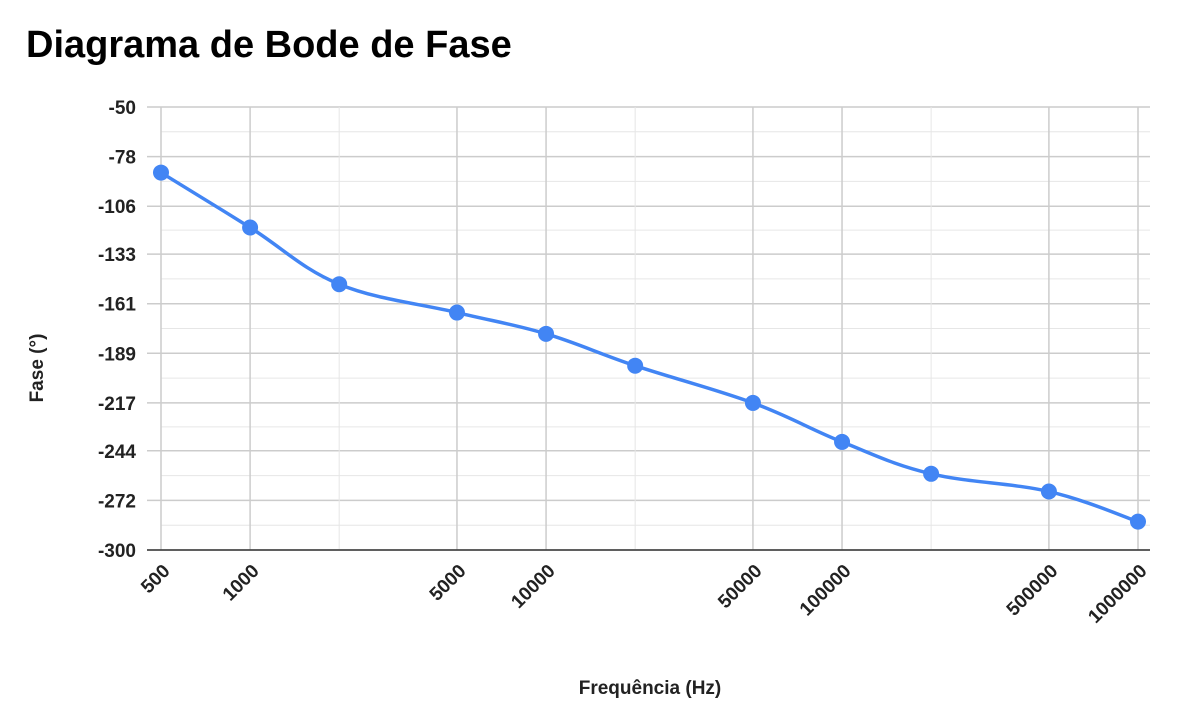 Image resolution: width=1182 pixels, height=726 pixels. I want to click on x-tick-label: 1000000, so click(1117, 594).